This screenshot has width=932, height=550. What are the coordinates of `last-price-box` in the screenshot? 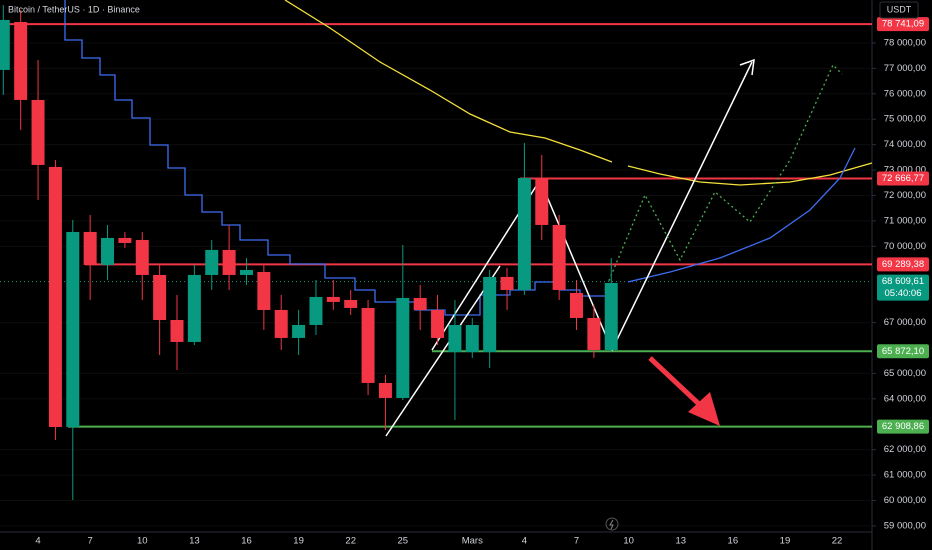 It's located at (903, 287).